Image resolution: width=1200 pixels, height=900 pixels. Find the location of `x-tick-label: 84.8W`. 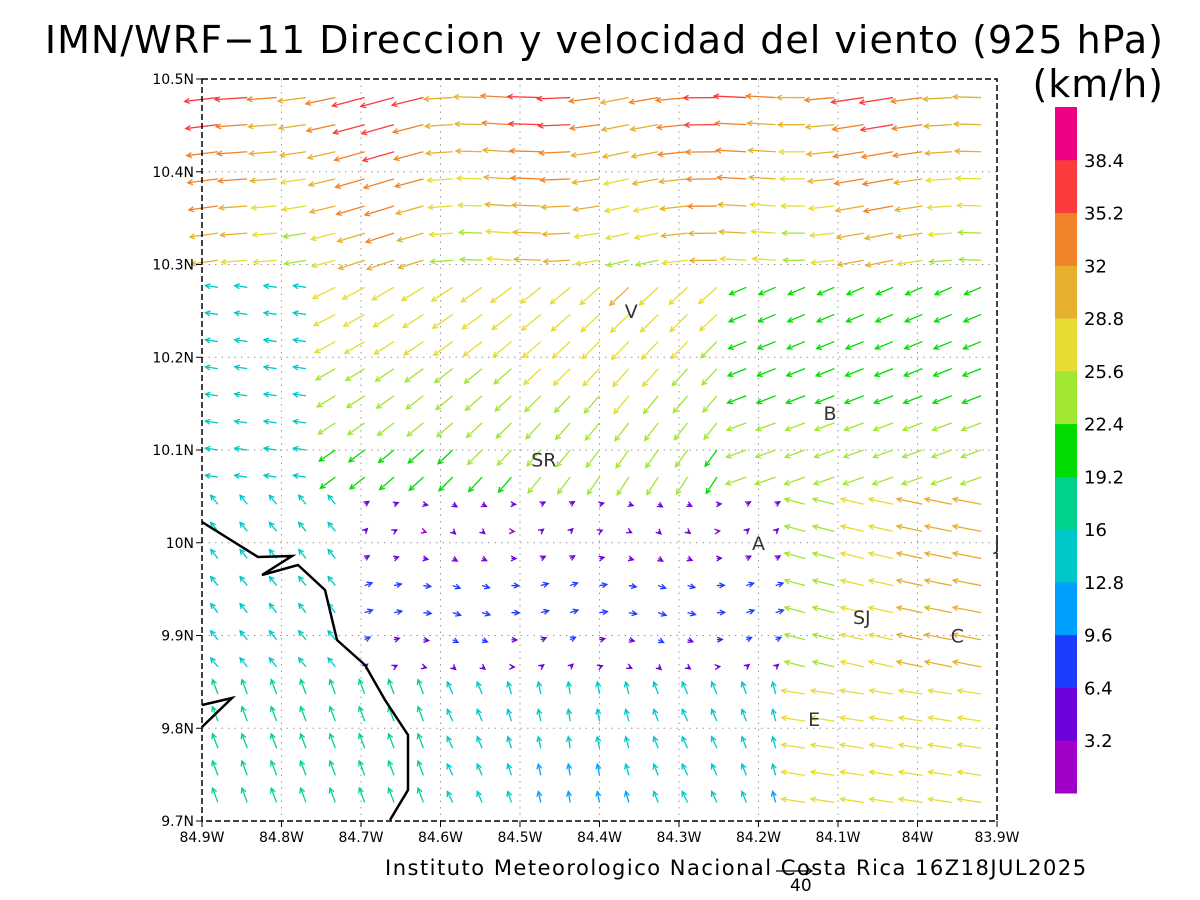

x-tick-label: 84.8W is located at coordinates (281, 838).